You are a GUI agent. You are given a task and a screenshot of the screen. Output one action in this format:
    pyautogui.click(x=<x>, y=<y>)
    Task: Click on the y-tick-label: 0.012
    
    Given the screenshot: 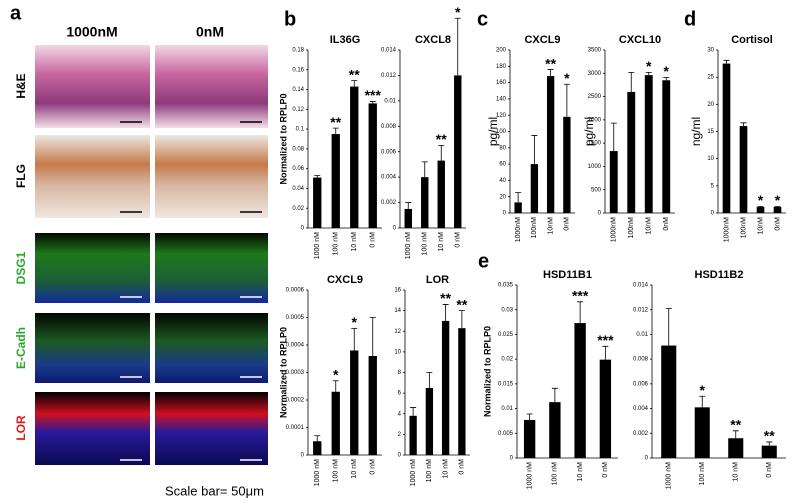 What is the action you would take?
    pyautogui.click(x=389, y=76)
    